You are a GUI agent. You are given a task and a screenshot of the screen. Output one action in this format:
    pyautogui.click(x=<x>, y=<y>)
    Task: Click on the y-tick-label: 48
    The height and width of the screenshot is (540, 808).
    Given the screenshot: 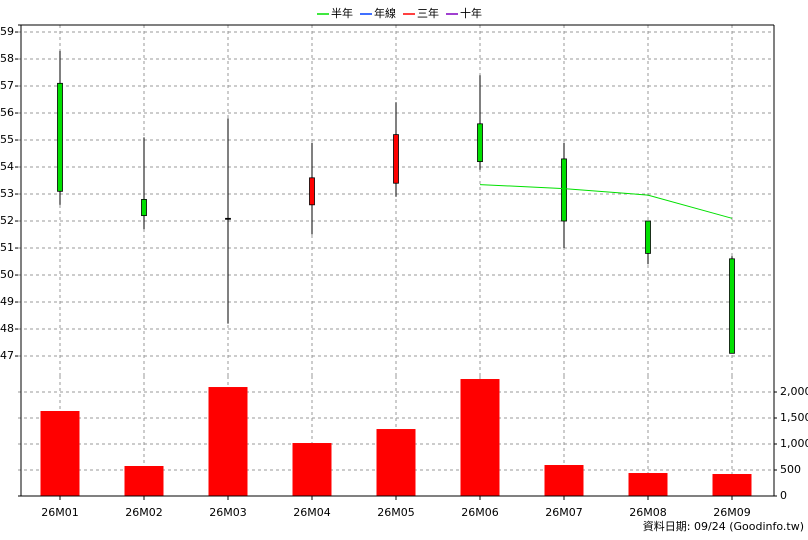 What is the action you would take?
    pyautogui.click(x=7, y=328)
    